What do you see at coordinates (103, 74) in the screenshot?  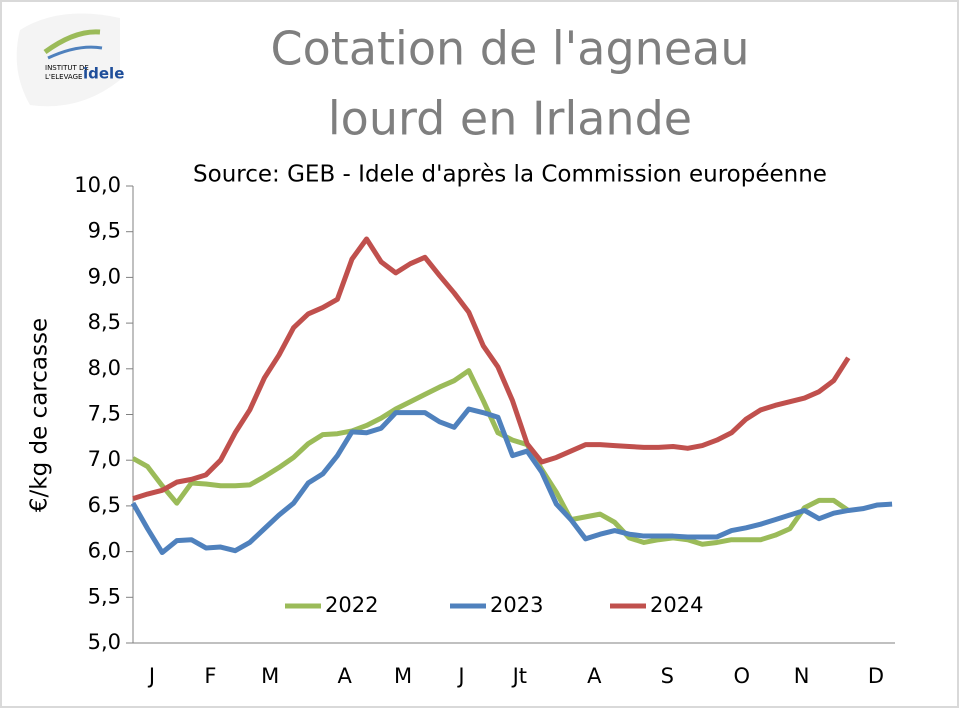 I see `logo-brand: idele` at bounding box center [103, 74].